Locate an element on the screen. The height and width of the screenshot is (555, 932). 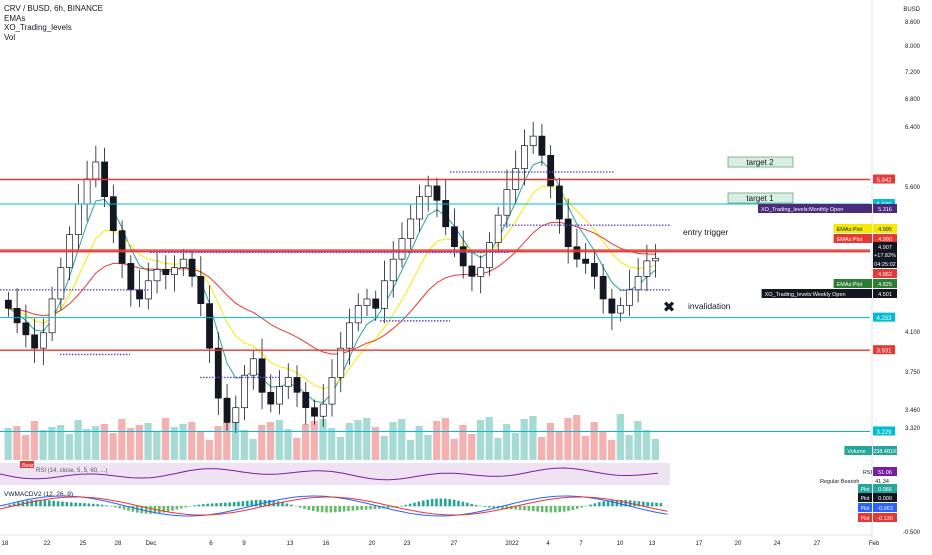
legend-vol: Vol is located at coordinates (53, 38).